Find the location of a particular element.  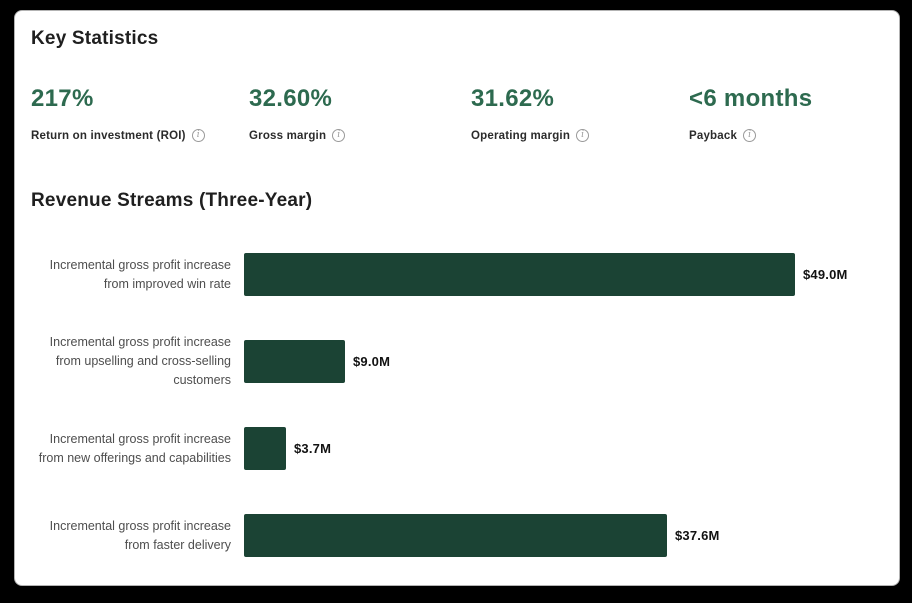

stat-roi-label: Return on investment (ROI) is located at coordinates (108, 135).